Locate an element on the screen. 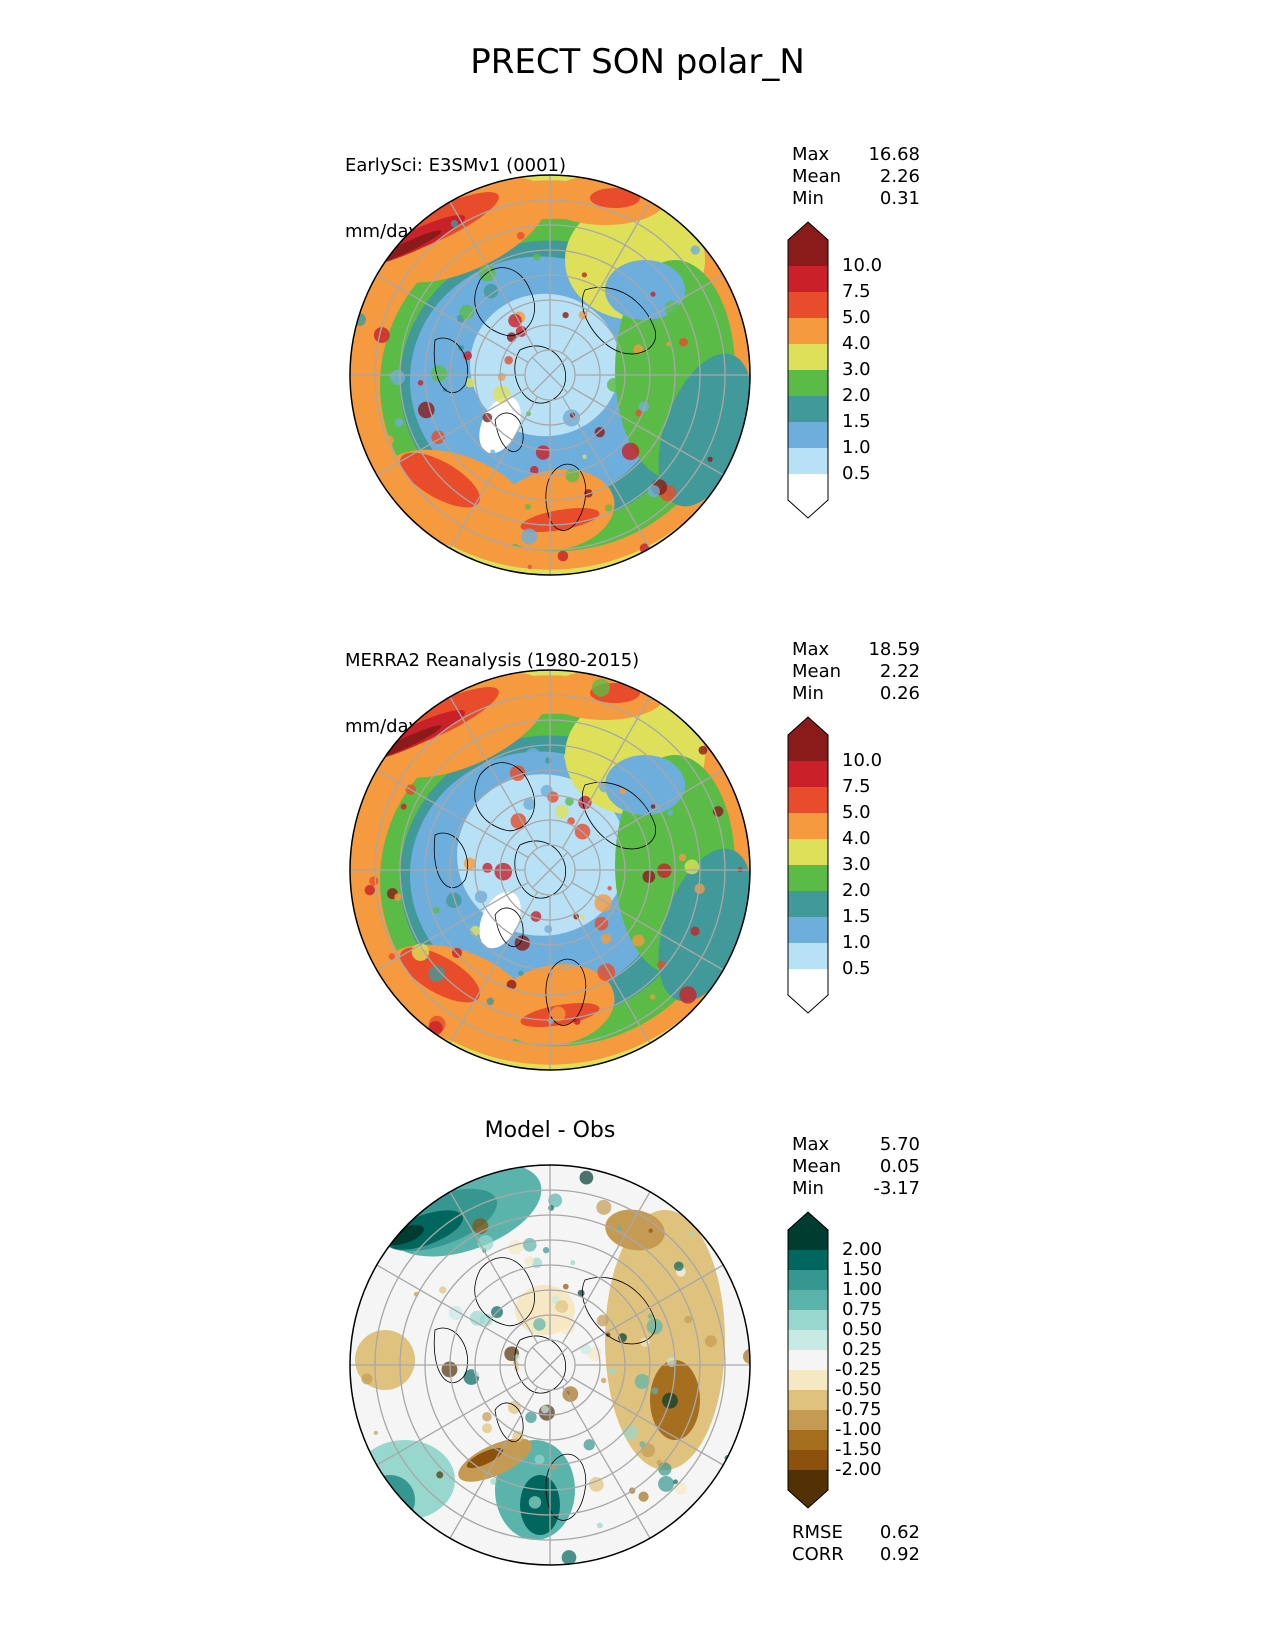  stat-mean: Mean 2.26 is located at coordinates (856, 176).